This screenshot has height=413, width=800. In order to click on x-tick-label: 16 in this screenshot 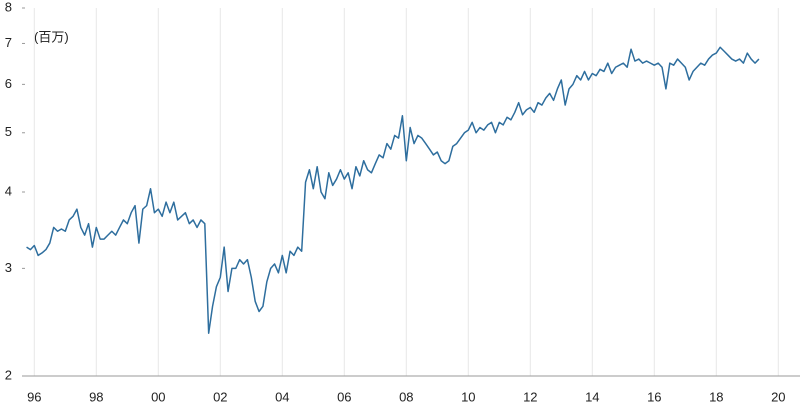, I will do `click(654, 396)`.